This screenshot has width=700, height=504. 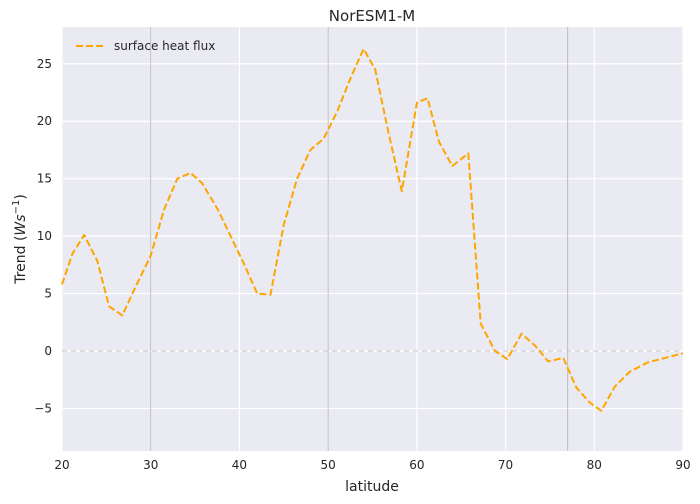 I want to click on y-tick-label: 5, so click(x=48, y=294).